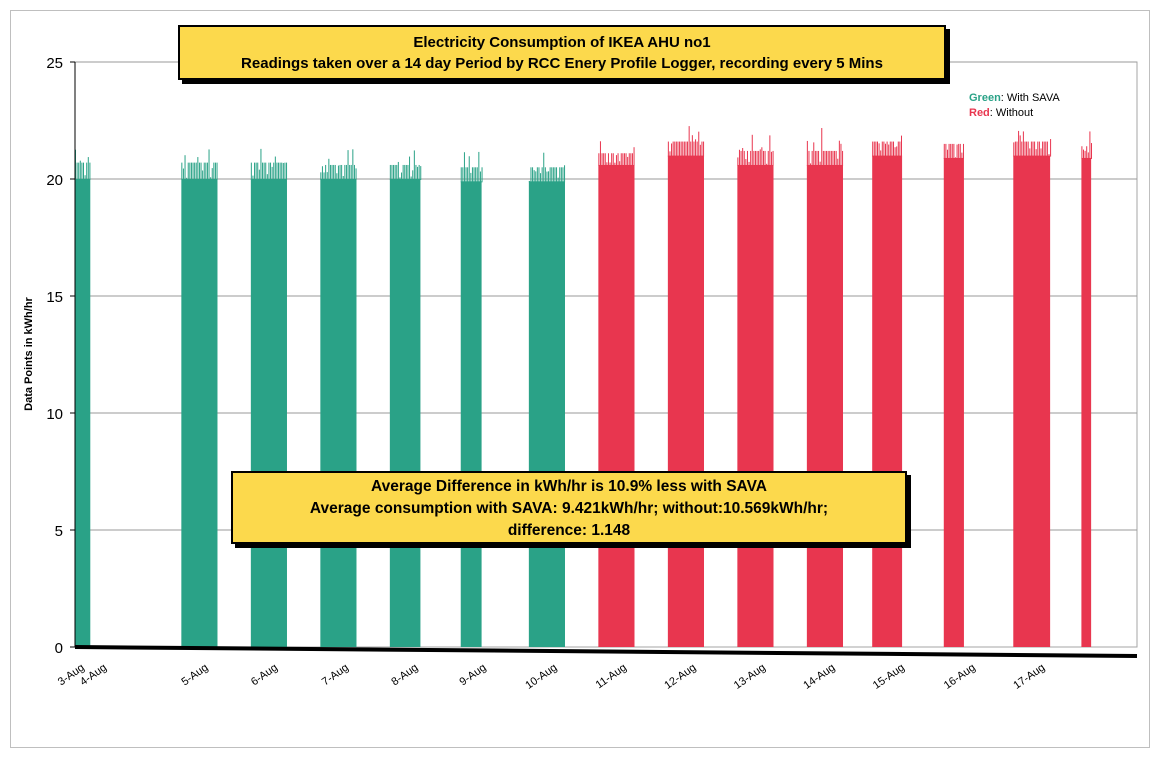 The image size is (1154, 768). Describe the element at coordinates (59, 648) in the screenshot. I see `y-tick-label-0: 0` at that location.